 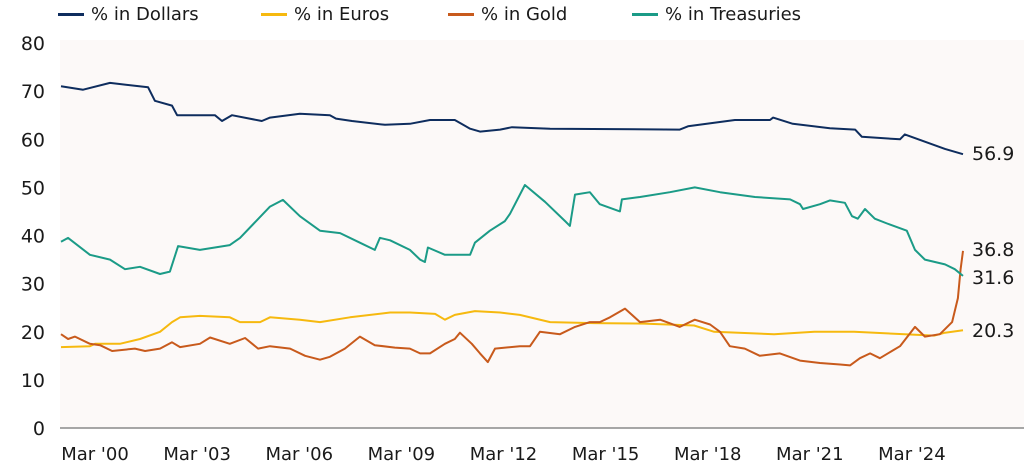 I want to click on x-tick-label: Mar '06, so click(x=299, y=454).